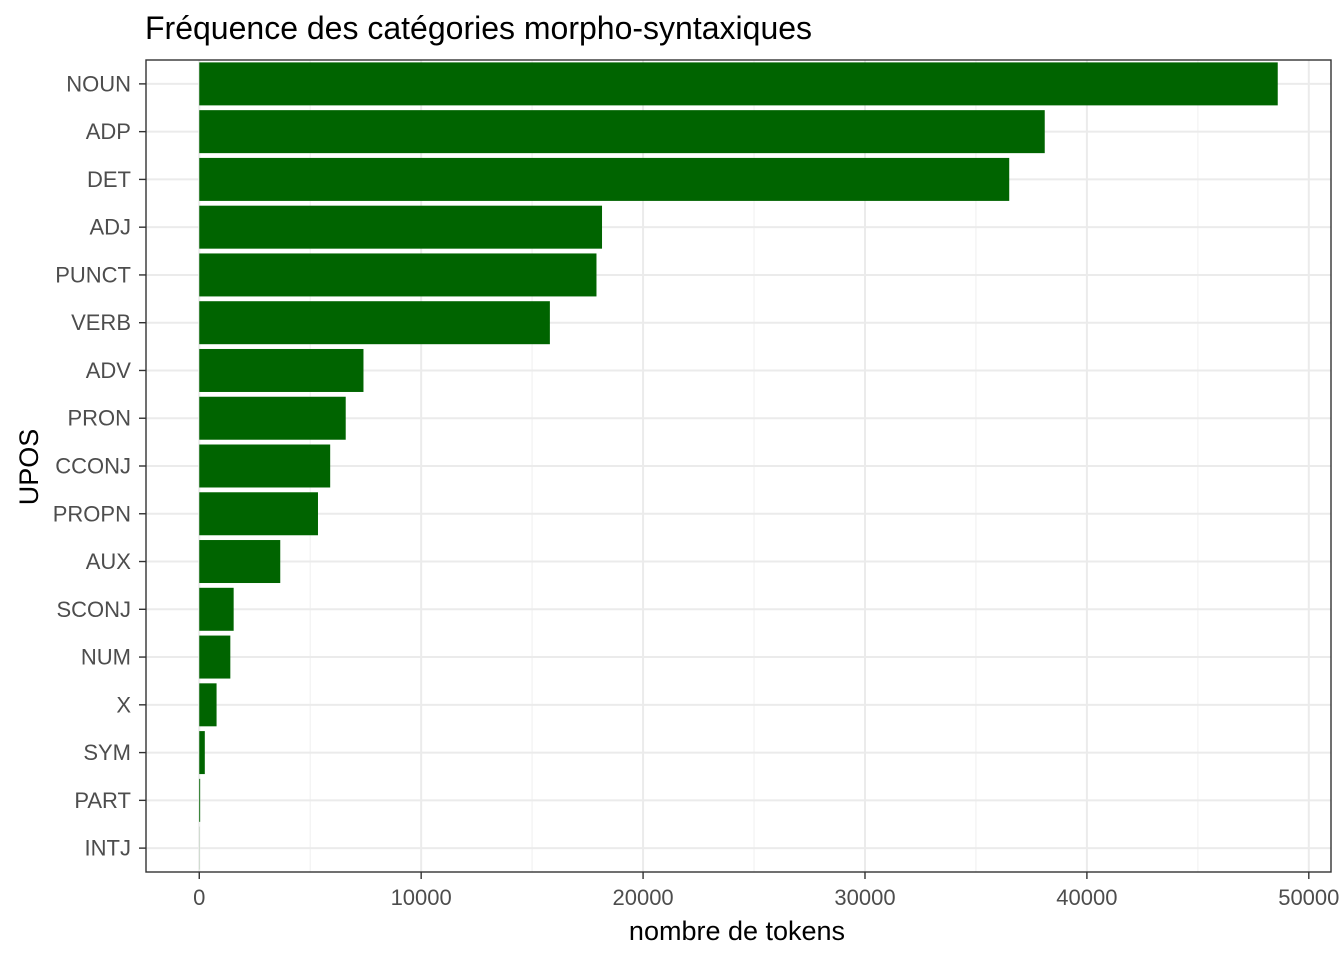 The width and height of the screenshot is (1344, 960). I want to click on y-tick-label: ADP, so click(108, 131).